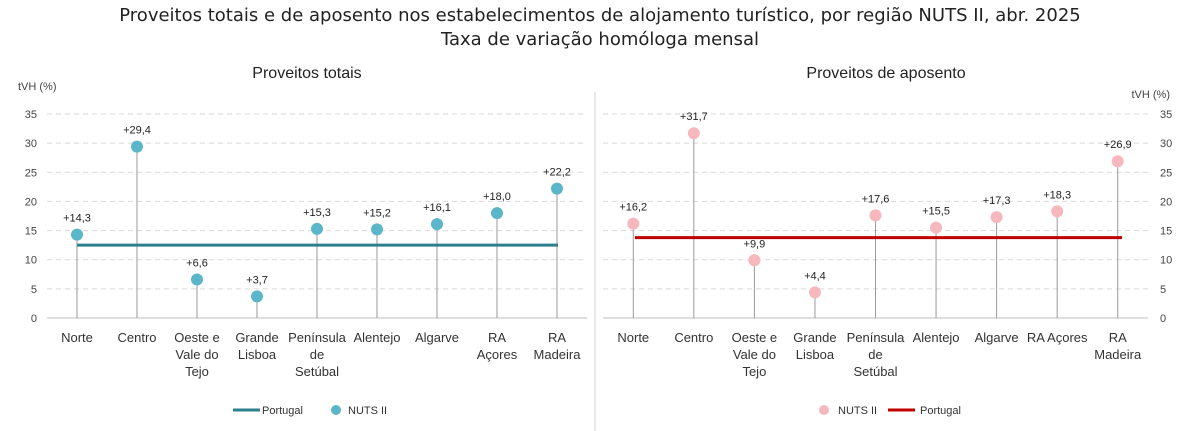 This screenshot has height=431, width=1200. Describe the element at coordinates (31, 115) in the screenshot. I see `chart-1-ytick-label: 35` at that location.